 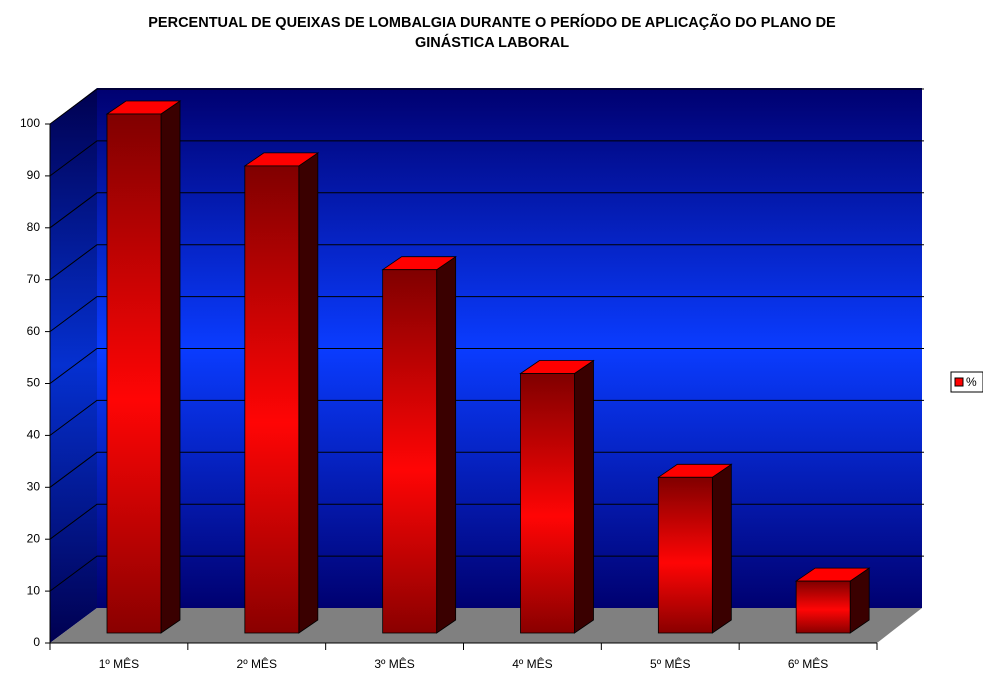 I want to click on floor, so click(x=486, y=625).